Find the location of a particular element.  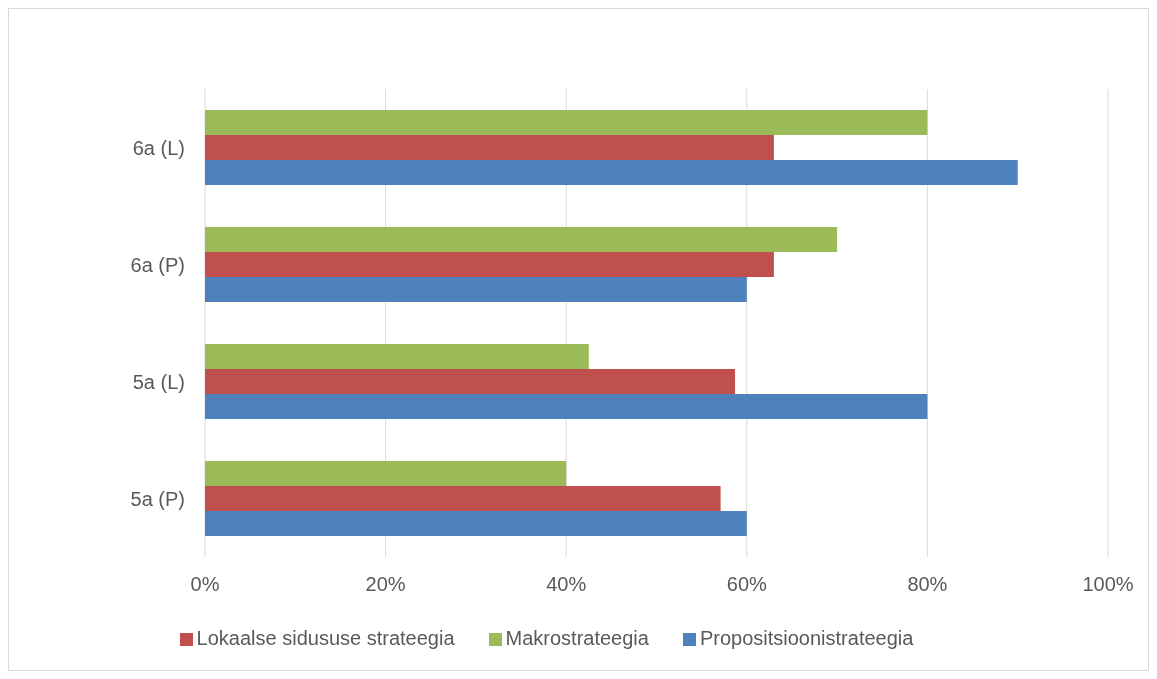

y-tick-label: 6a (L) is located at coordinates (158, 147).